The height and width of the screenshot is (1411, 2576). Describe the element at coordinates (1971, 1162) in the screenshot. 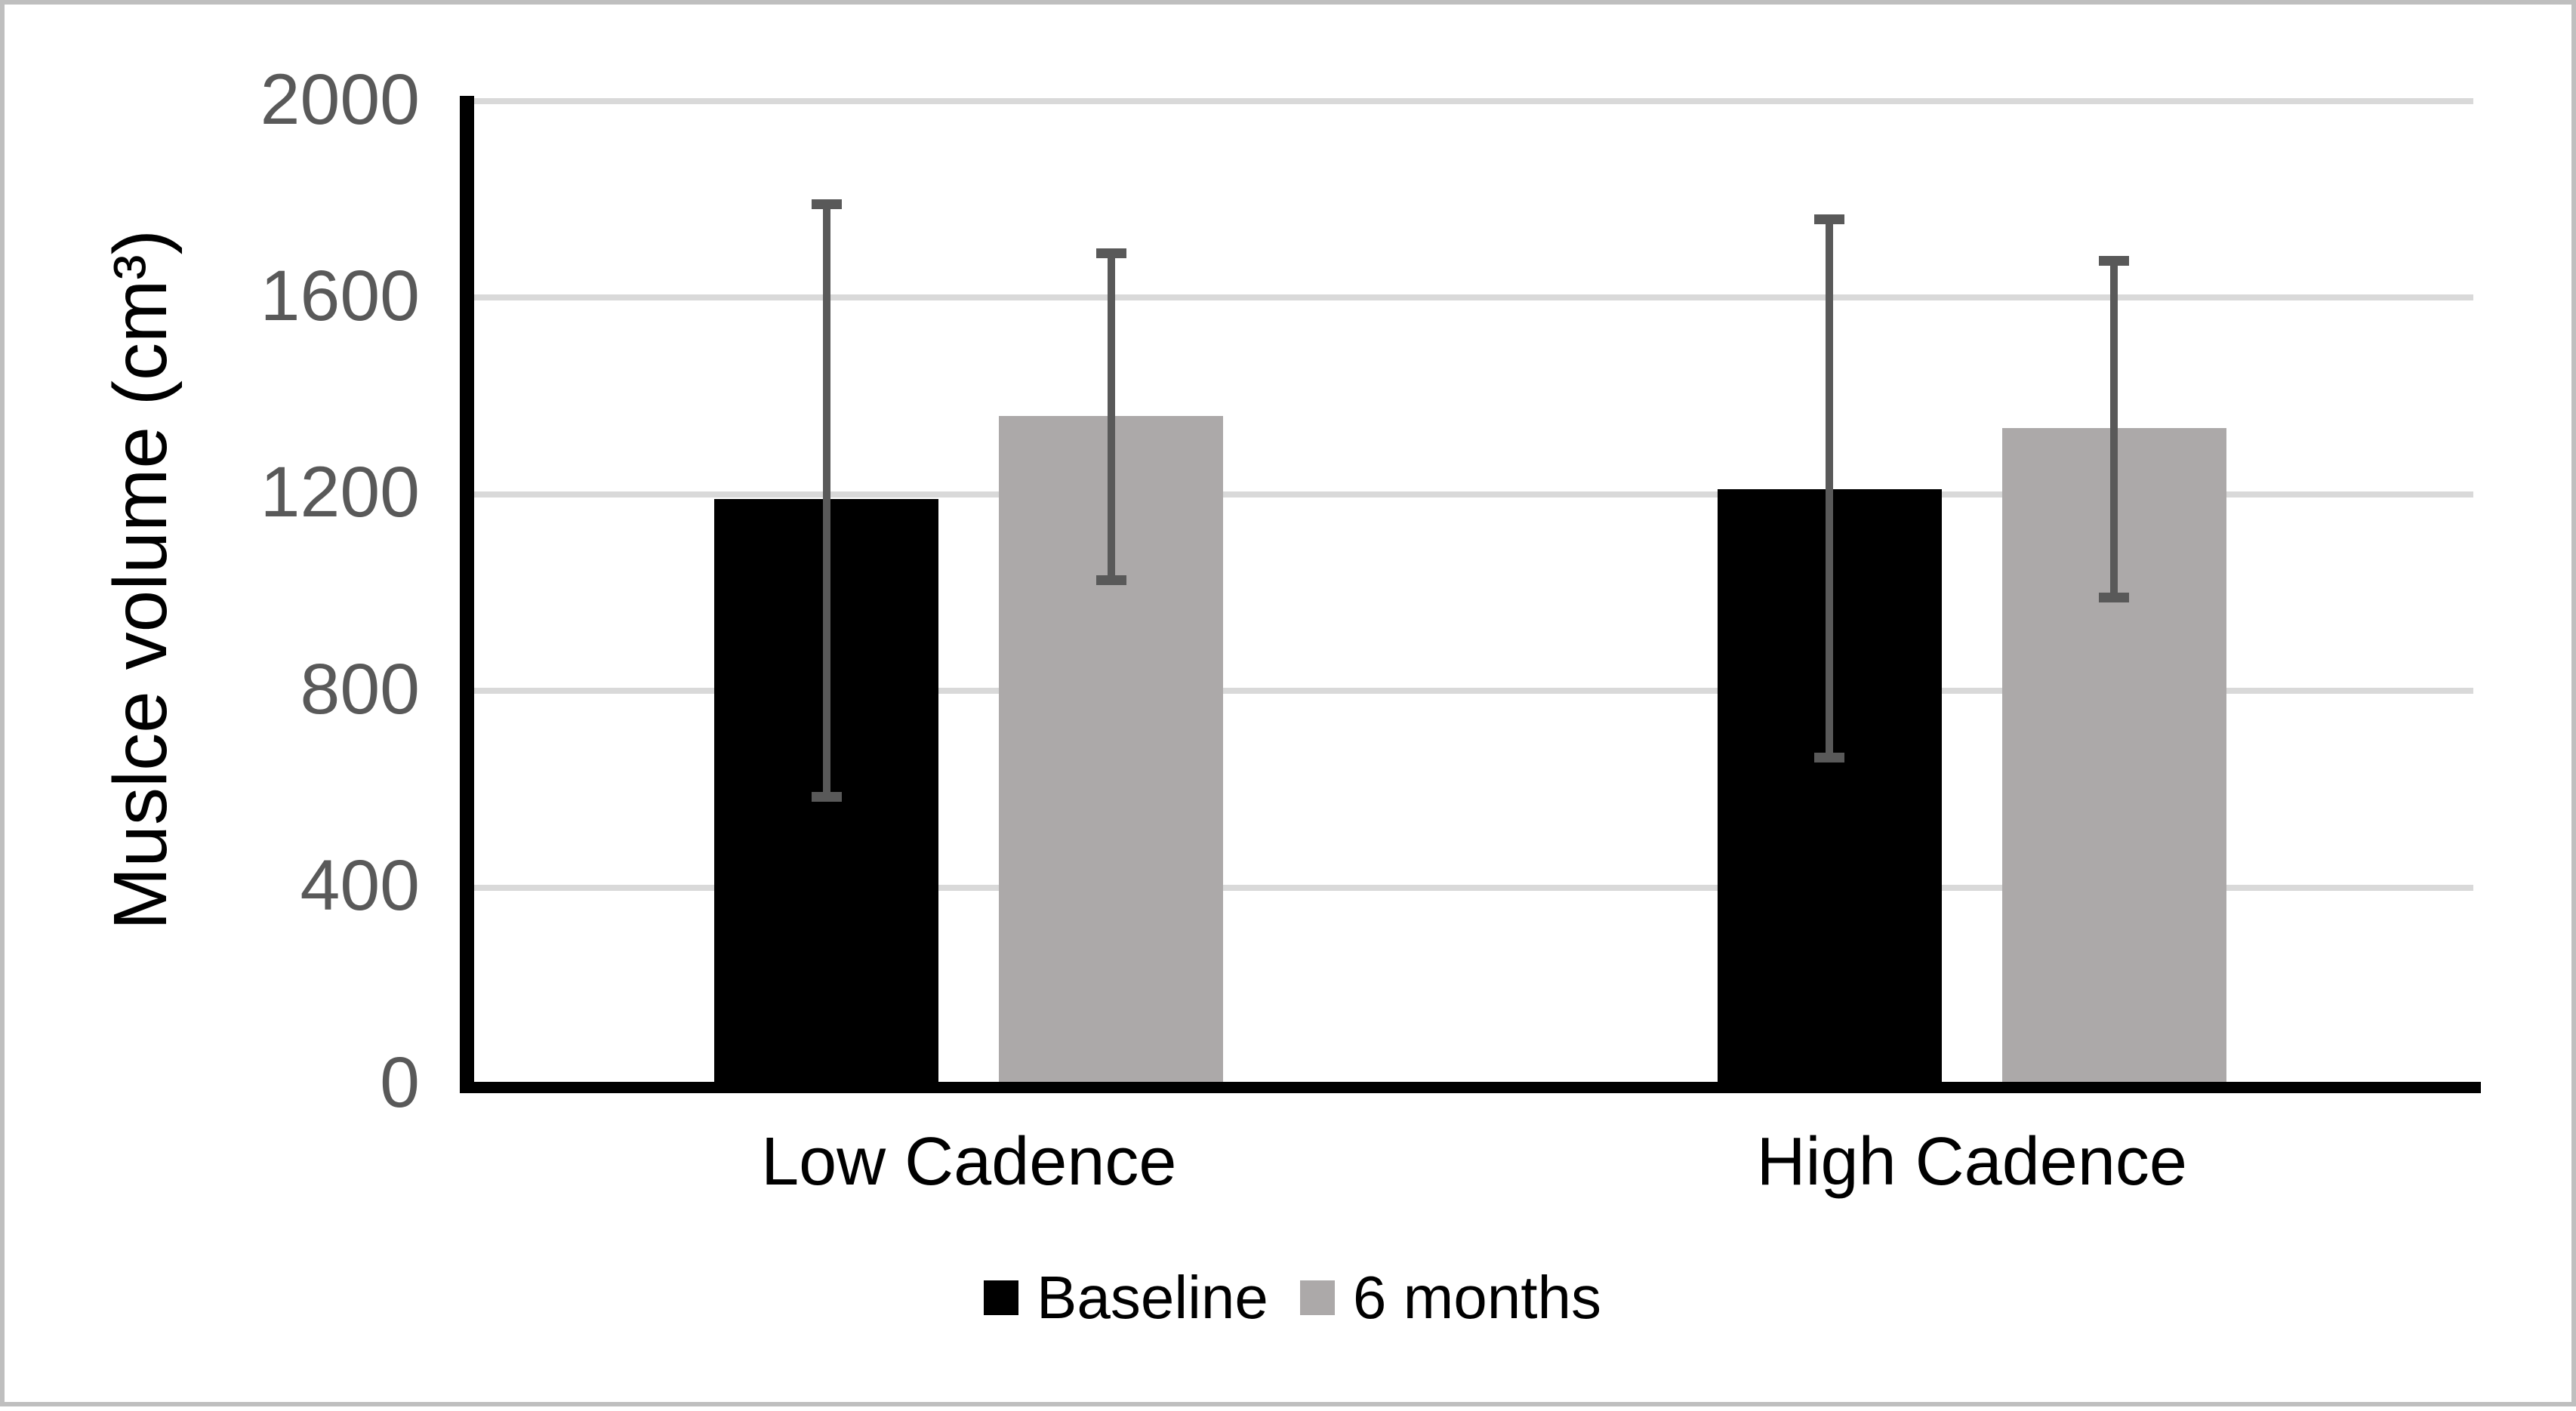

I see `category-label-high-cadence: High Cadence` at that location.